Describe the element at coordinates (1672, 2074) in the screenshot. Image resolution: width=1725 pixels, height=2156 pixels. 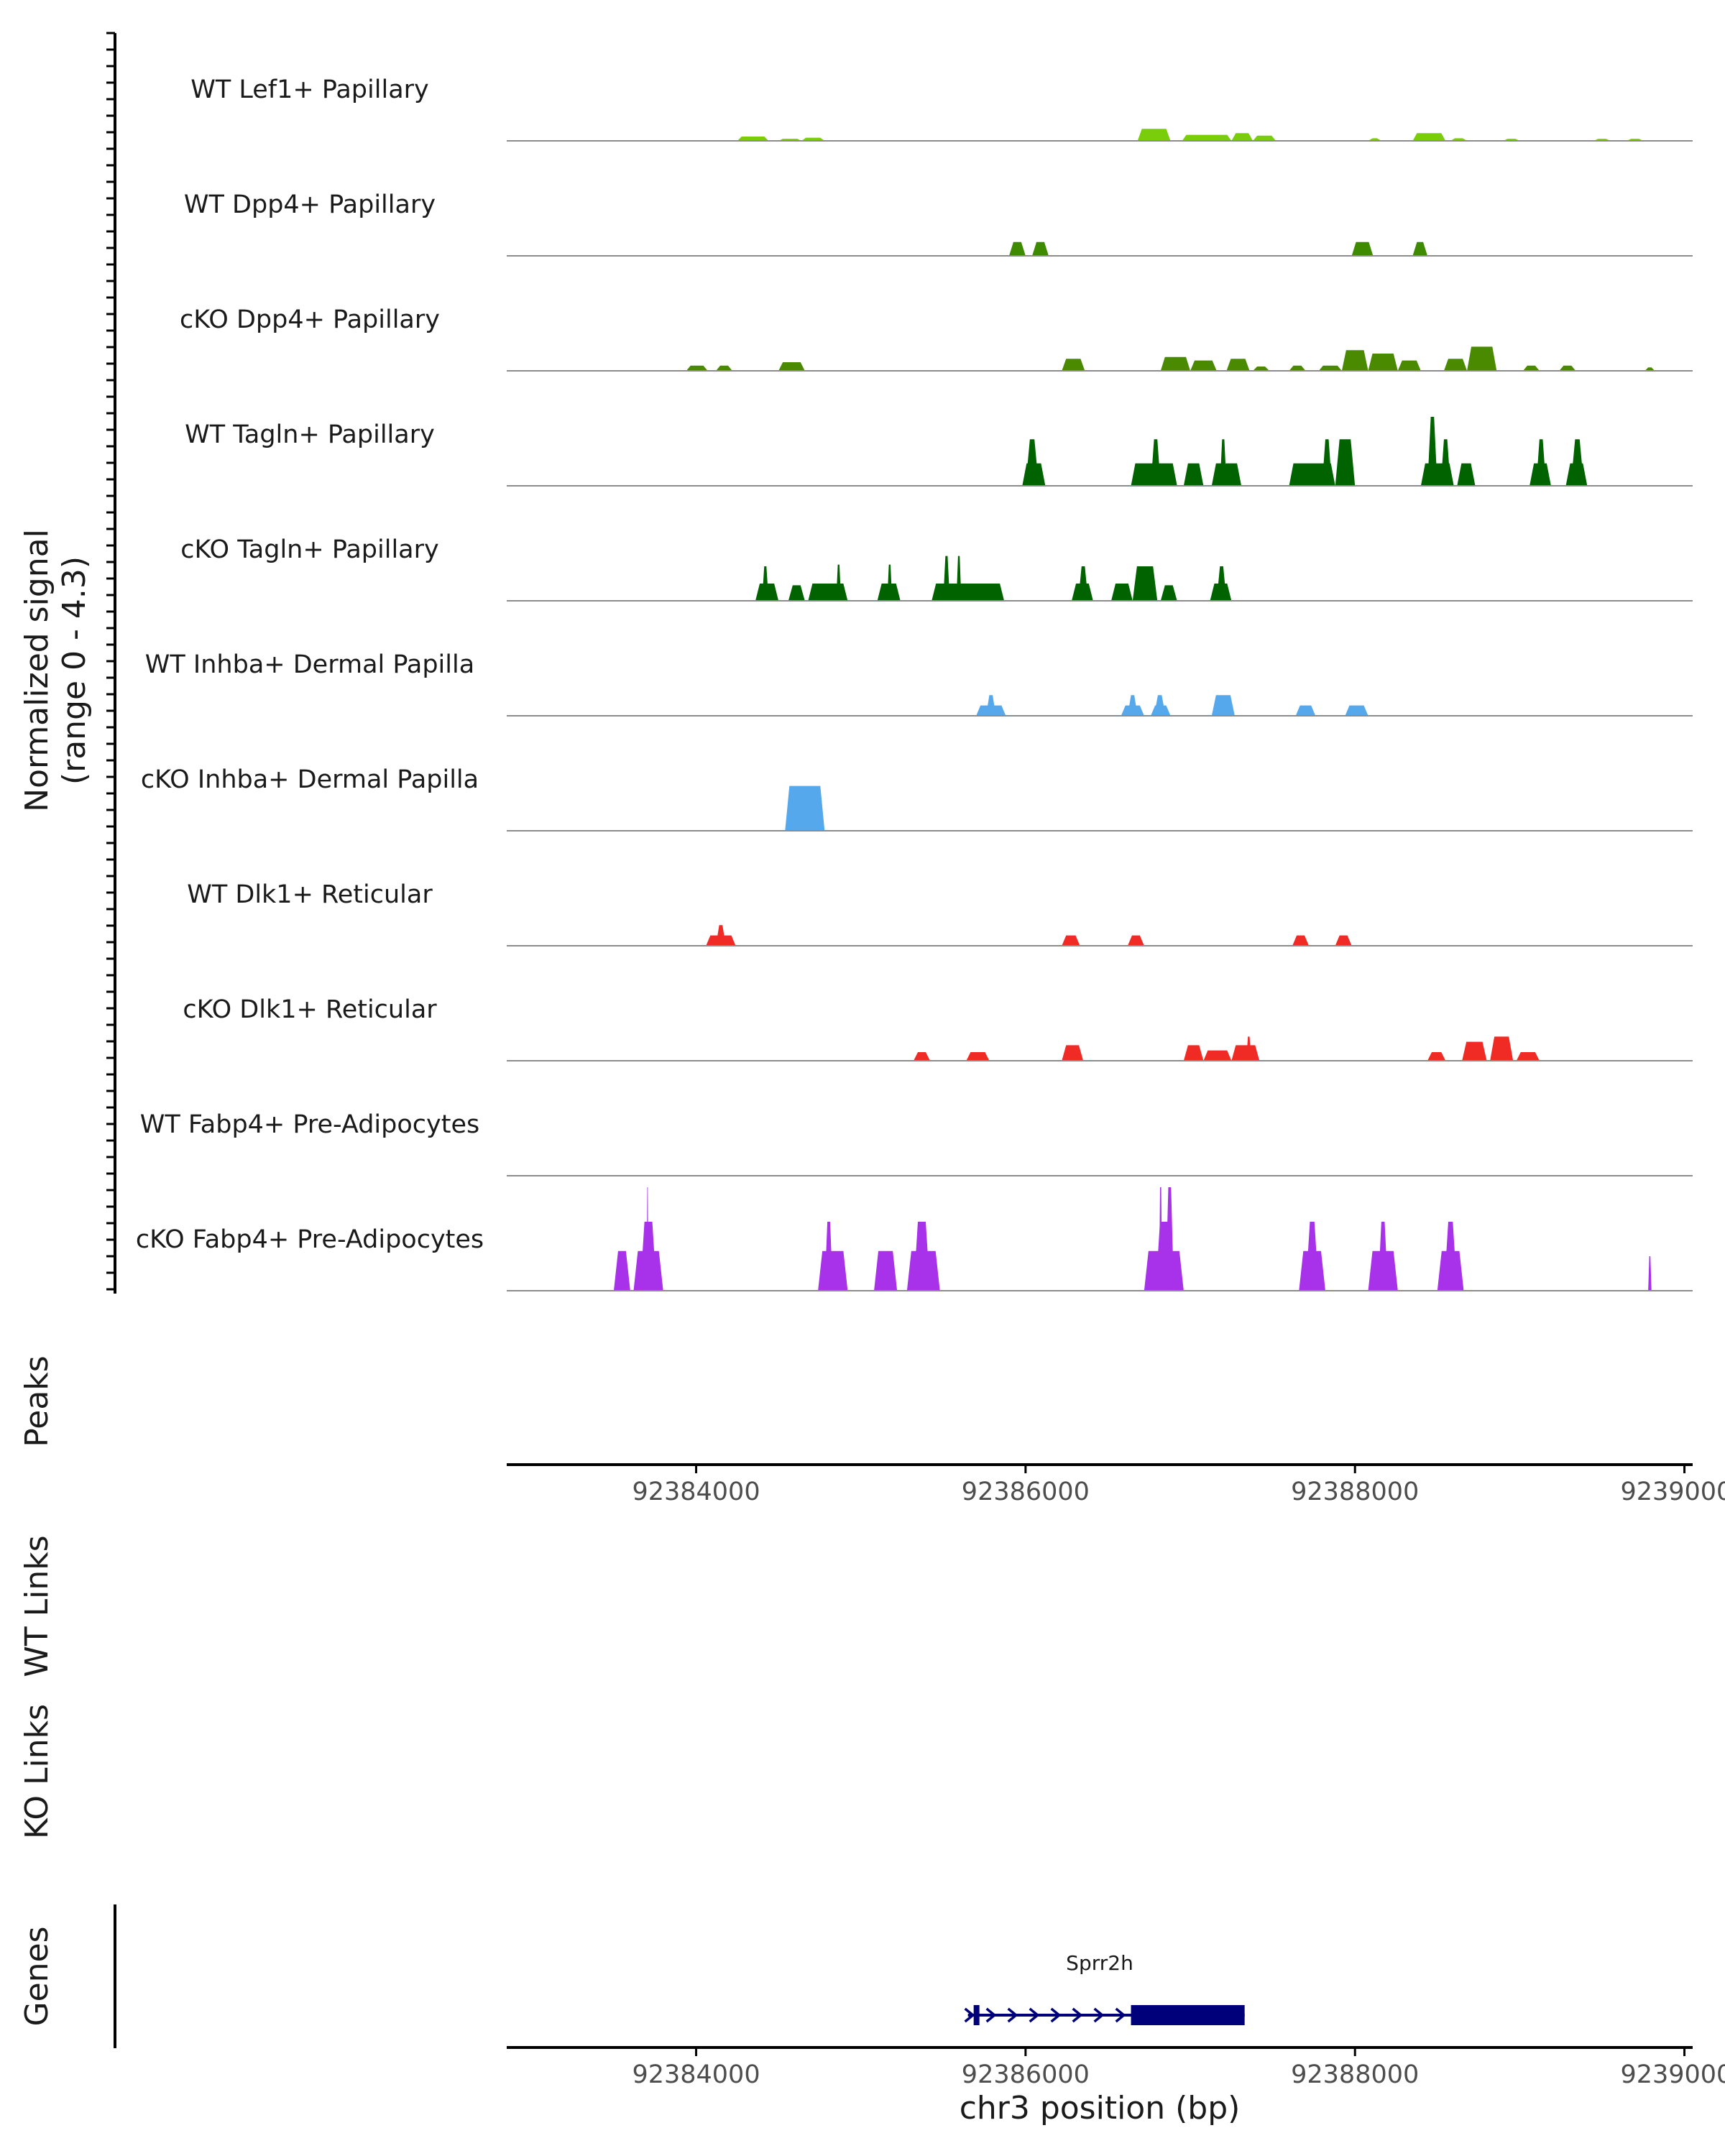
I see `x-tick-label: 92390000` at that location.